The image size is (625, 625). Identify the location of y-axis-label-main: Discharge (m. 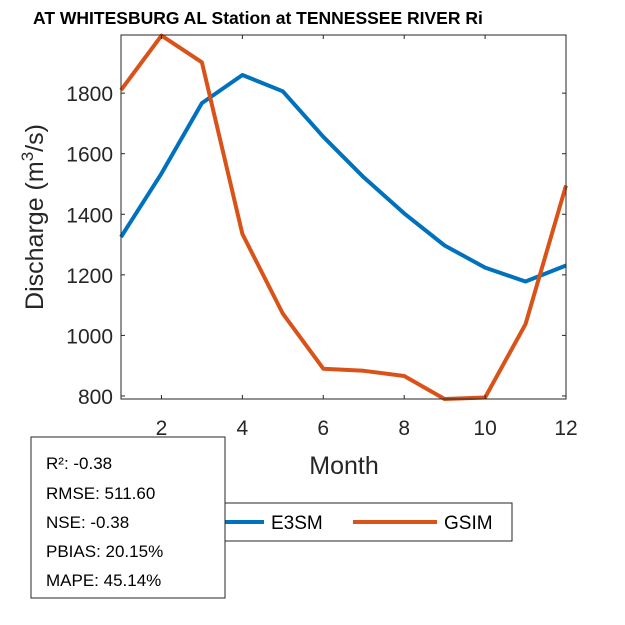
(35, 235).